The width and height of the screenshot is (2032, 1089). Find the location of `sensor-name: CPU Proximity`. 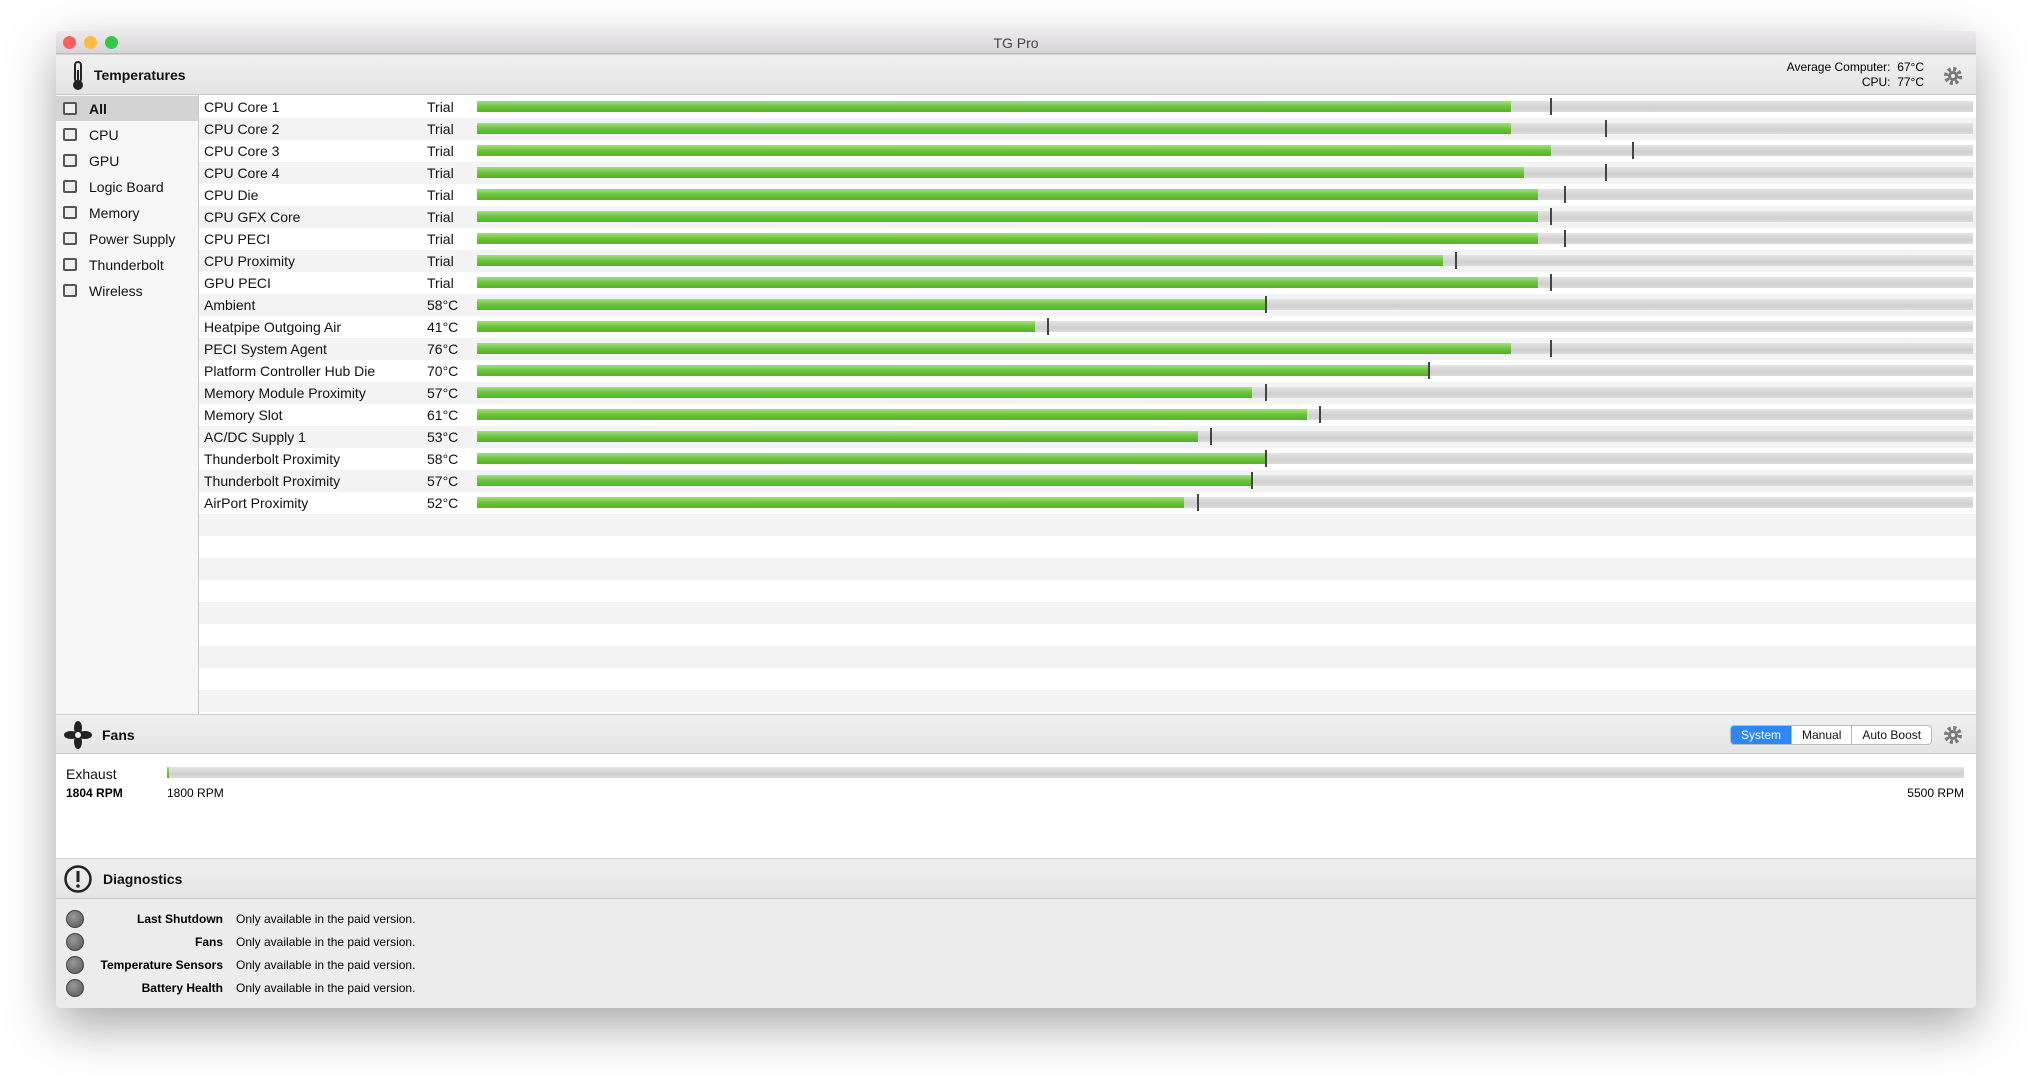

sensor-name: CPU Proximity is located at coordinates (250, 261).